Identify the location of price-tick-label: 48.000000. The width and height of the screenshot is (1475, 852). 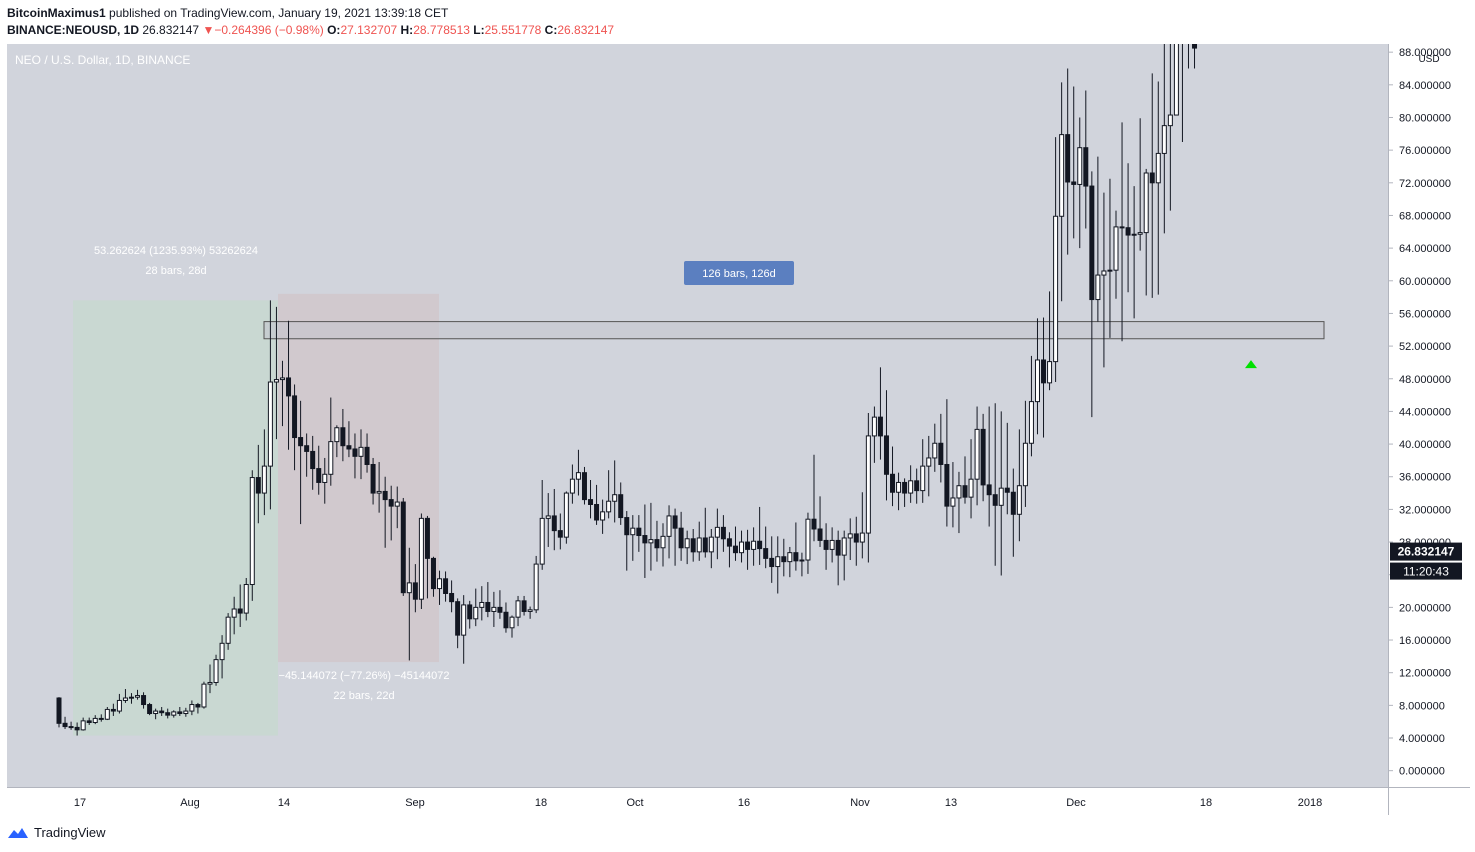
(1425, 380).